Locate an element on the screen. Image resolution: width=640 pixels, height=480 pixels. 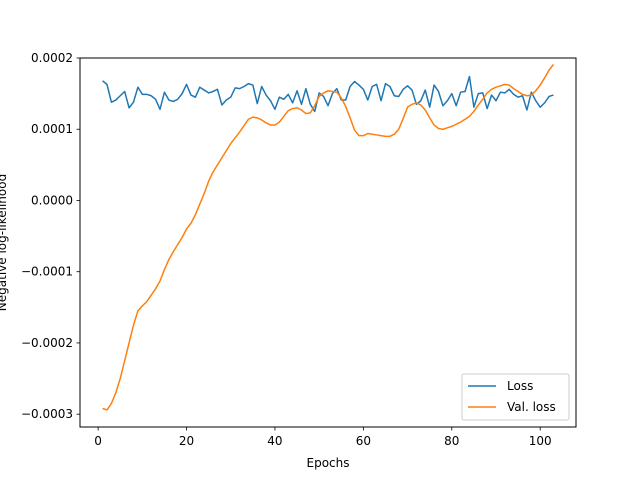
legend: Loss Val. loss is located at coordinates (515, 397).